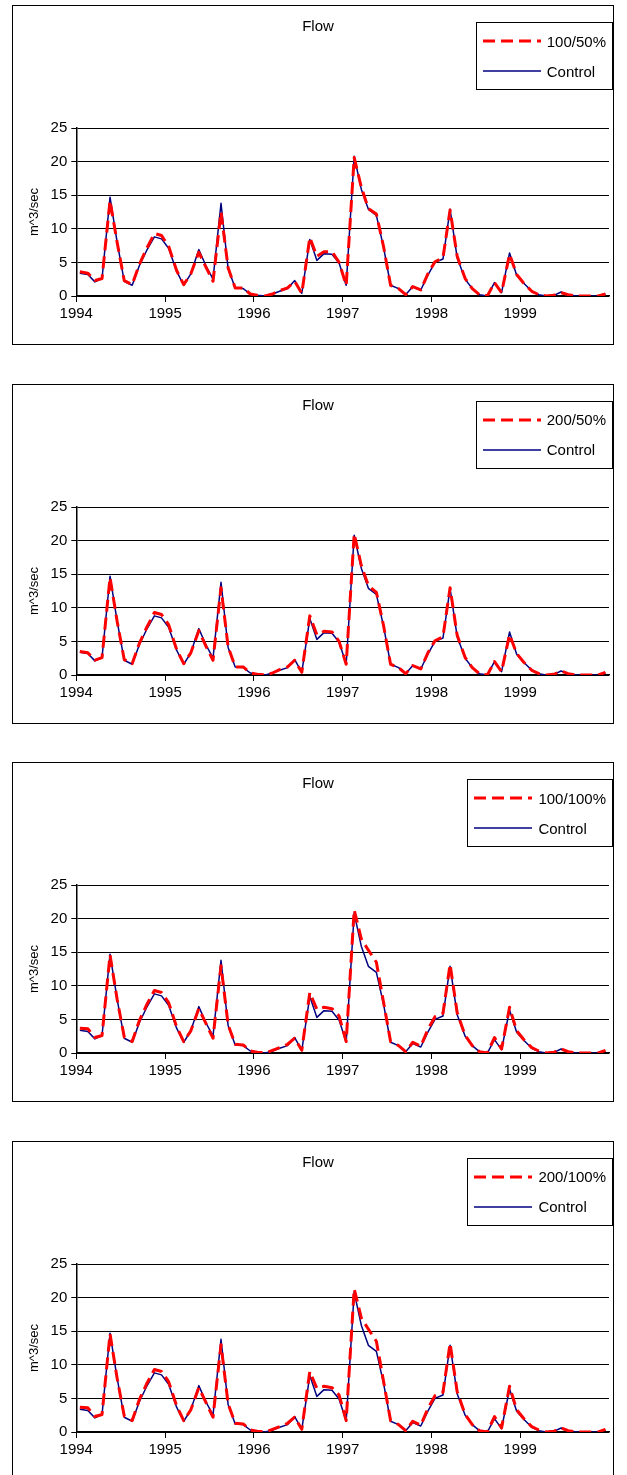  What do you see at coordinates (576, 41) in the screenshot?
I see `legend-label: 100/50%` at bounding box center [576, 41].